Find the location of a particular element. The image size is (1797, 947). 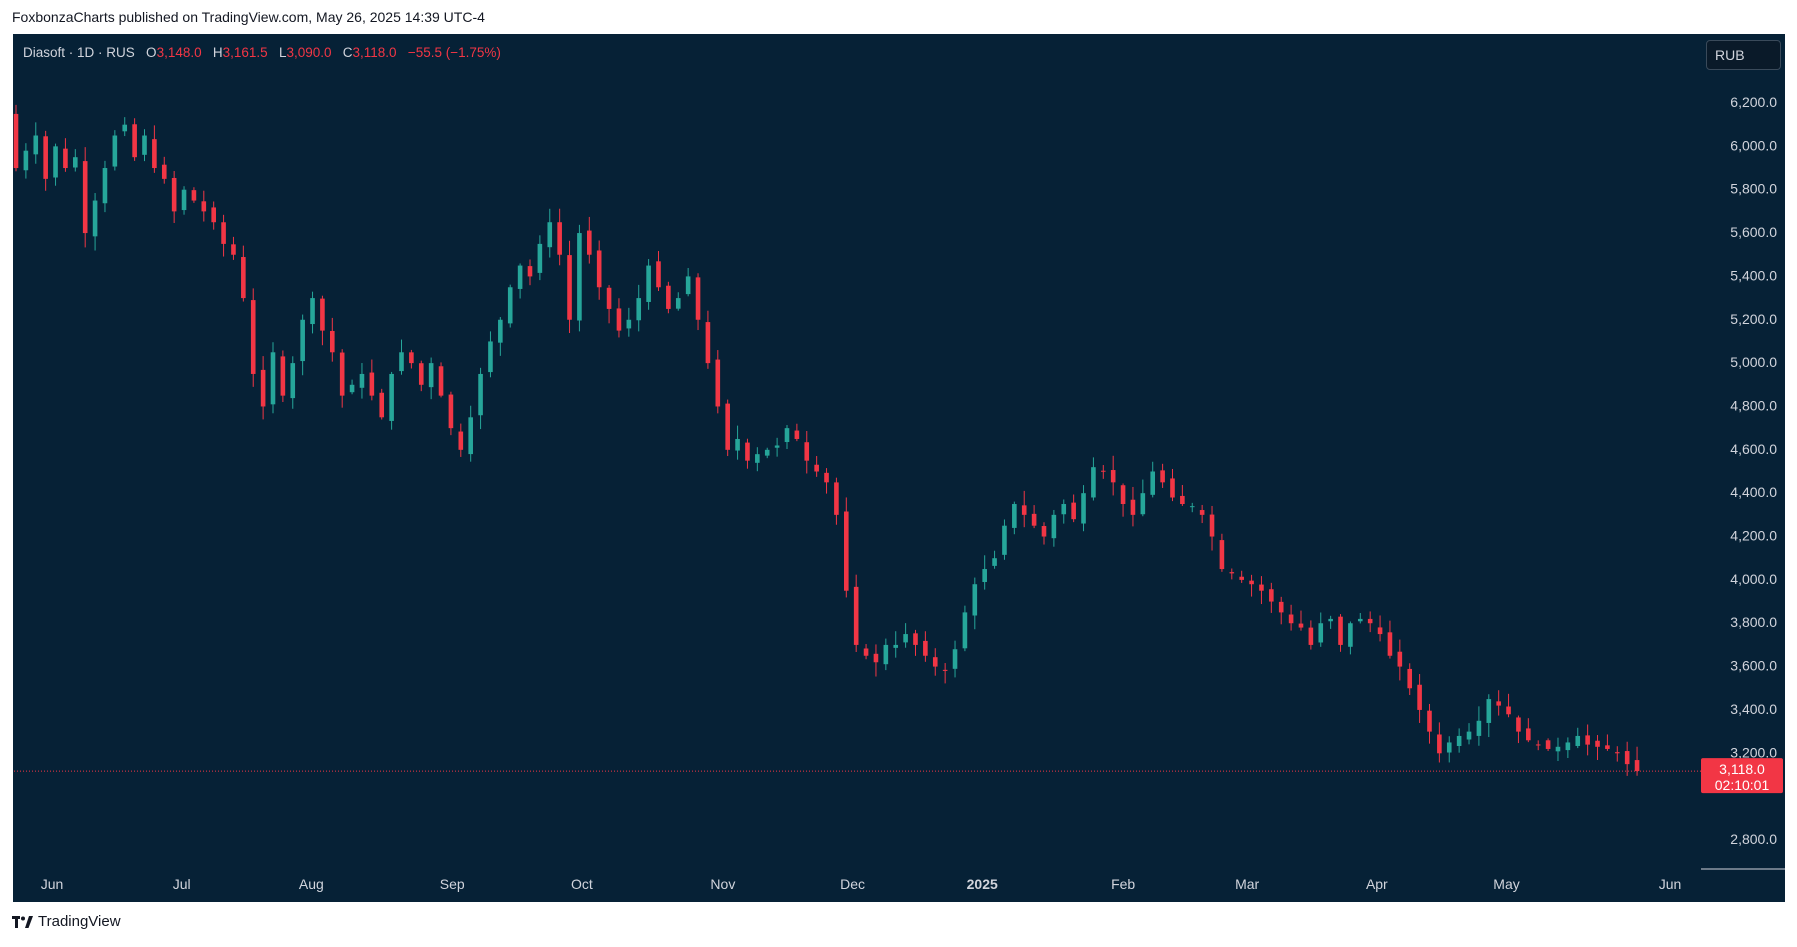

symbol-label: Diasoft · 1D · RUS is located at coordinates (79, 52).